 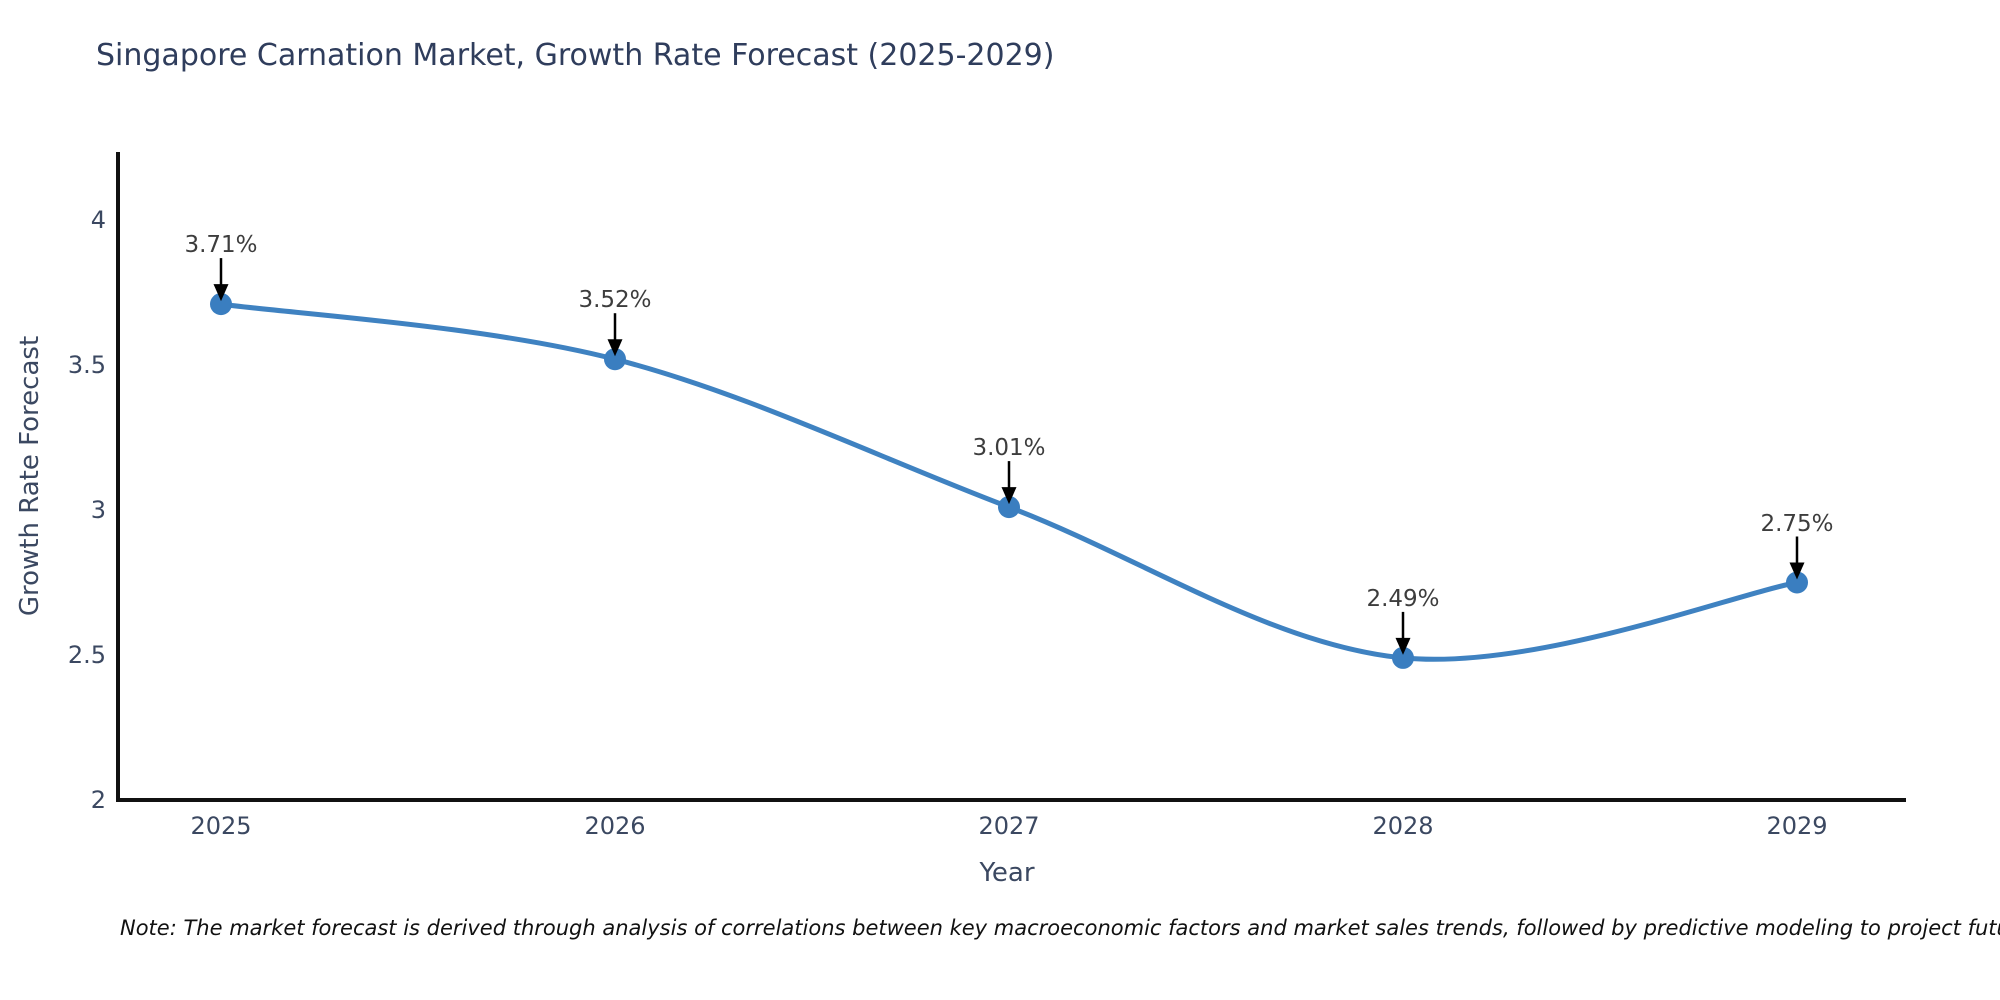 I want to click on annotation-label-2026: 3.52%, so click(x=615, y=300).